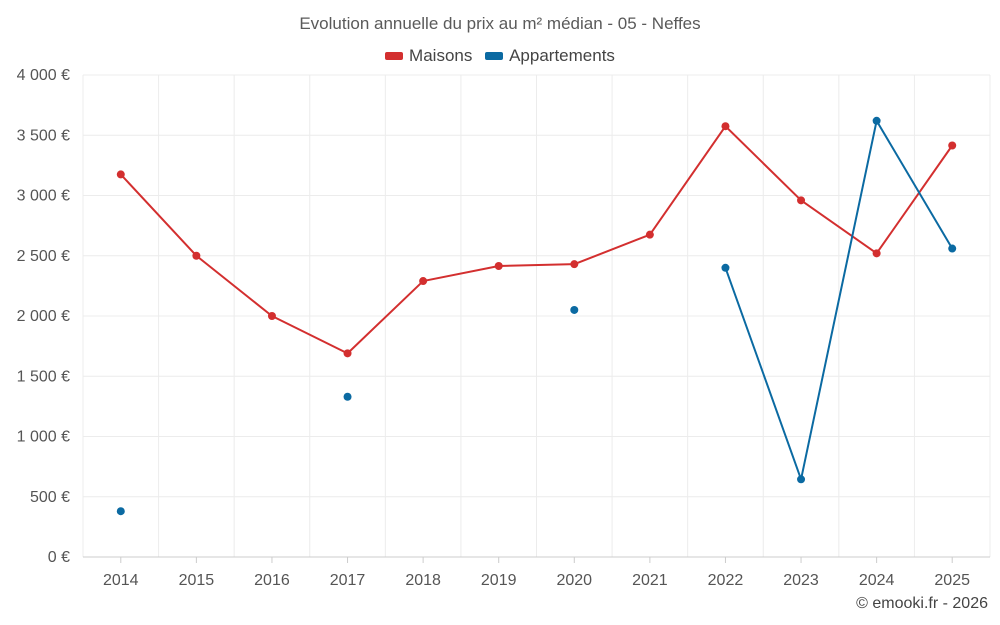  I want to click on y-tick-label: 3 500 €, so click(43, 135).